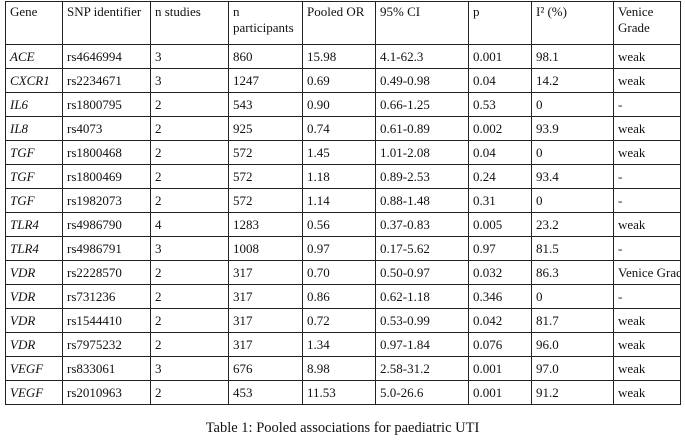 The width and height of the screenshot is (685, 442). I want to click on table-cell: 0.042, so click(500, 320).